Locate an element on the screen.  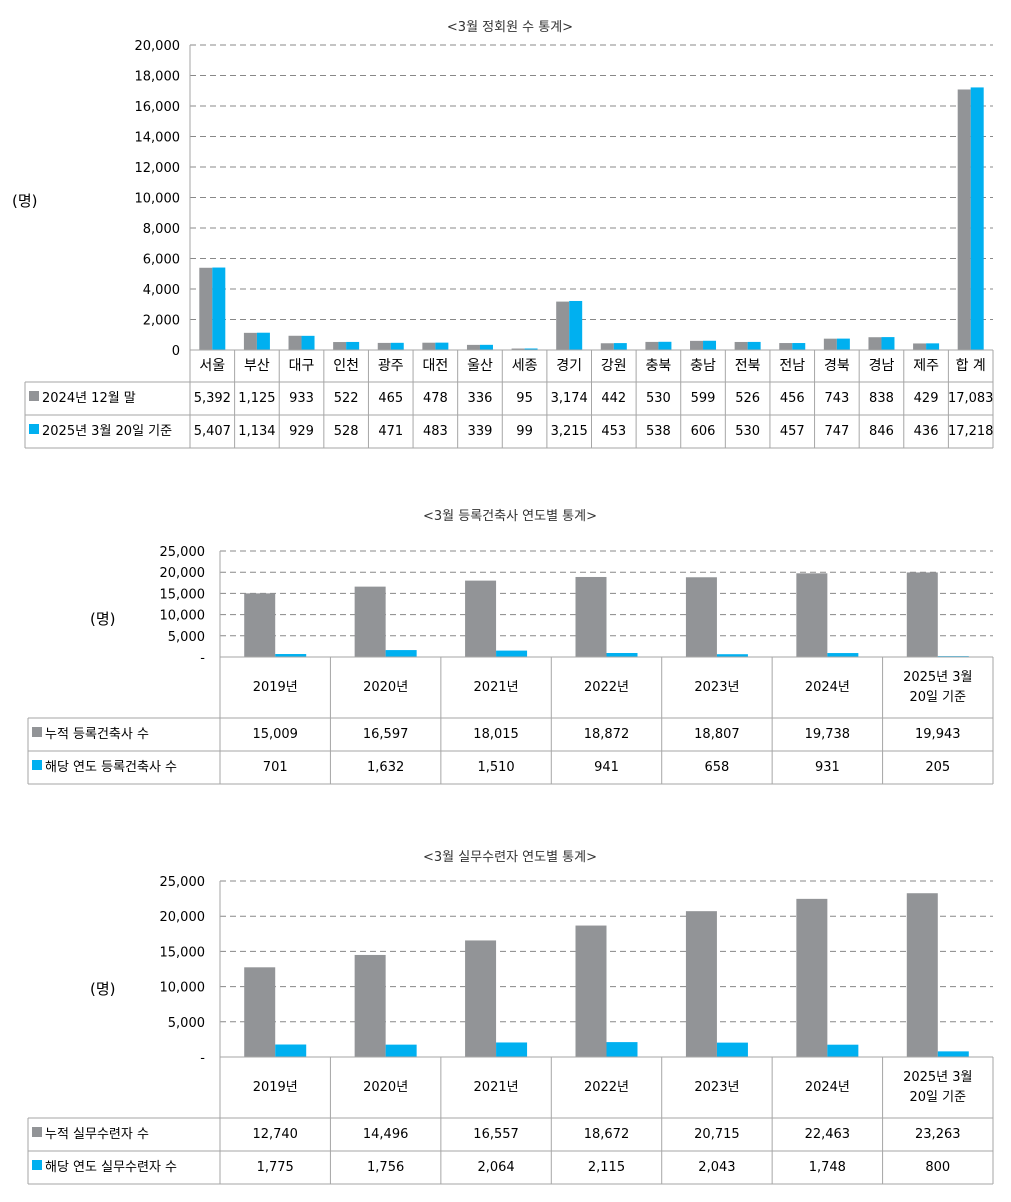
data-value: 526 is located at coordinates (748, 398).